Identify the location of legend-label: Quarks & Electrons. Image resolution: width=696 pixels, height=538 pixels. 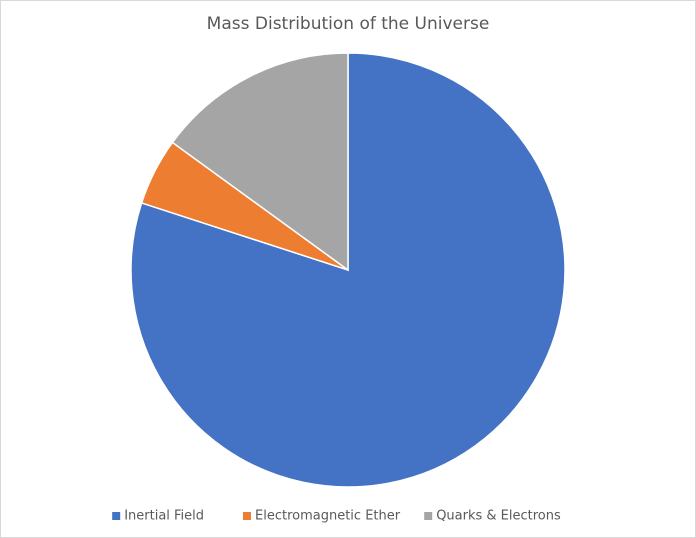
(498, 516).